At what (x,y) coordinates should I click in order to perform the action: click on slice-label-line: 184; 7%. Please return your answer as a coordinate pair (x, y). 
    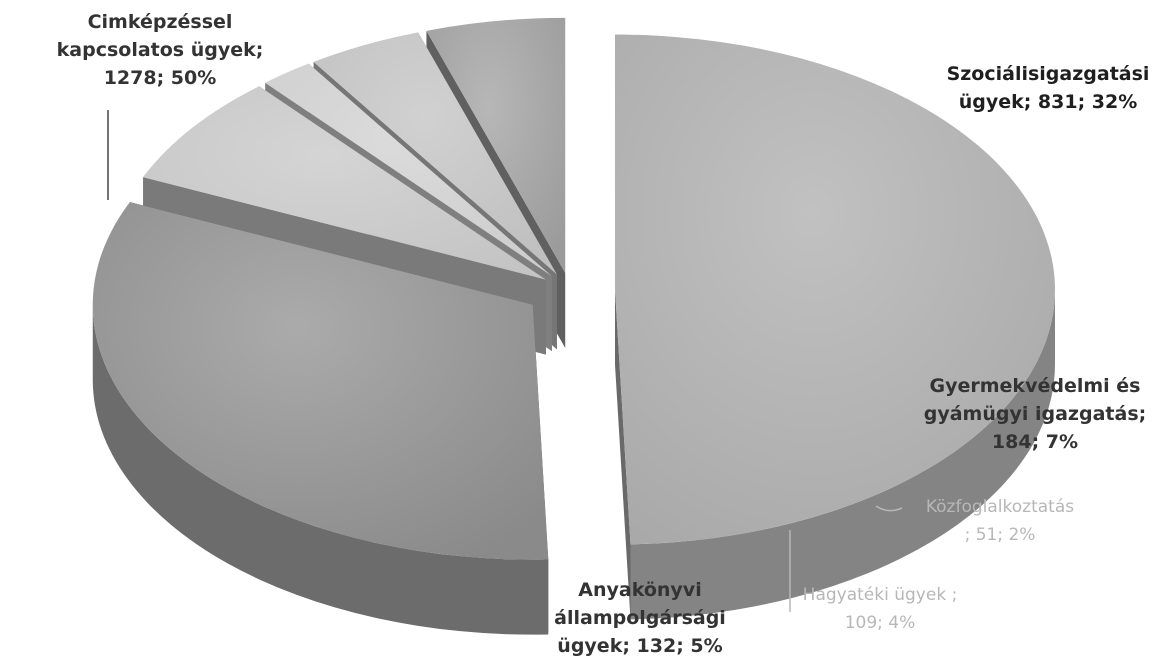
    Looking at the image, I should click on (1035, 442).